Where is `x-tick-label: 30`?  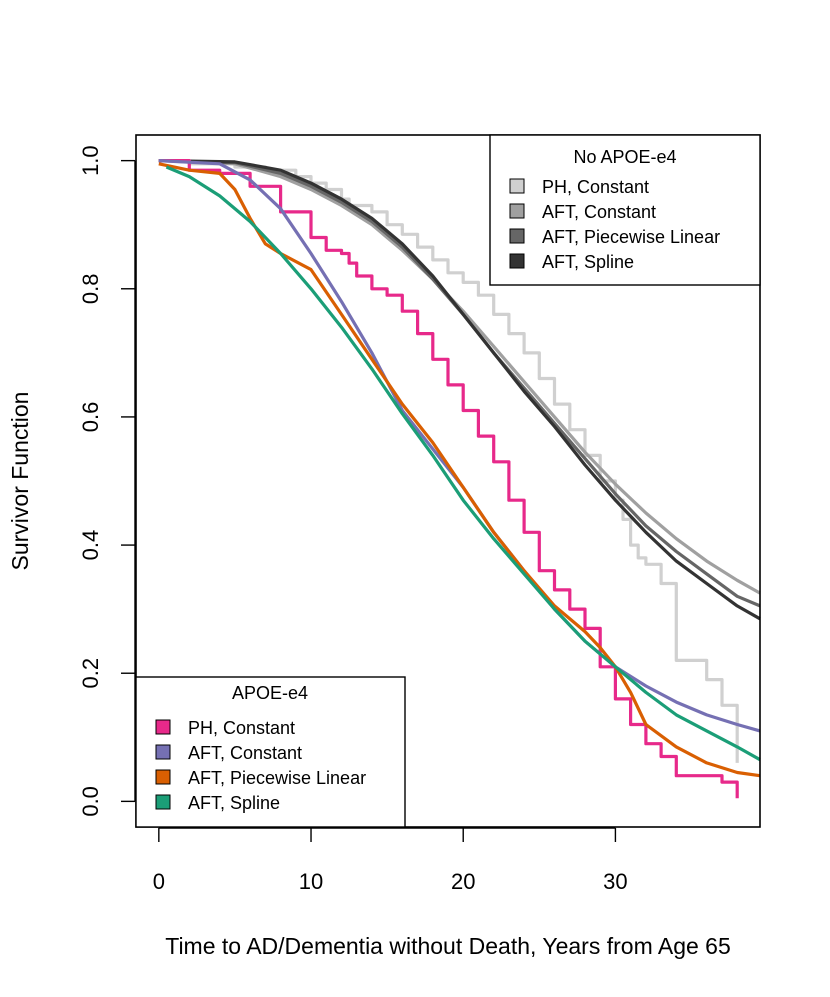 x-tick-label: 30 is located at coordinates (615, 881).